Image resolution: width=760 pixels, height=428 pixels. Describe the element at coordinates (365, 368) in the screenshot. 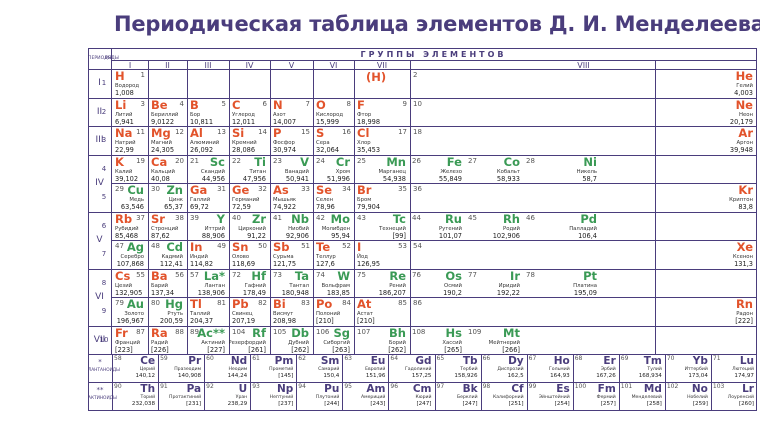

I see `lanthanide-Eu: 63 Eu Европий 151,96` at that location.